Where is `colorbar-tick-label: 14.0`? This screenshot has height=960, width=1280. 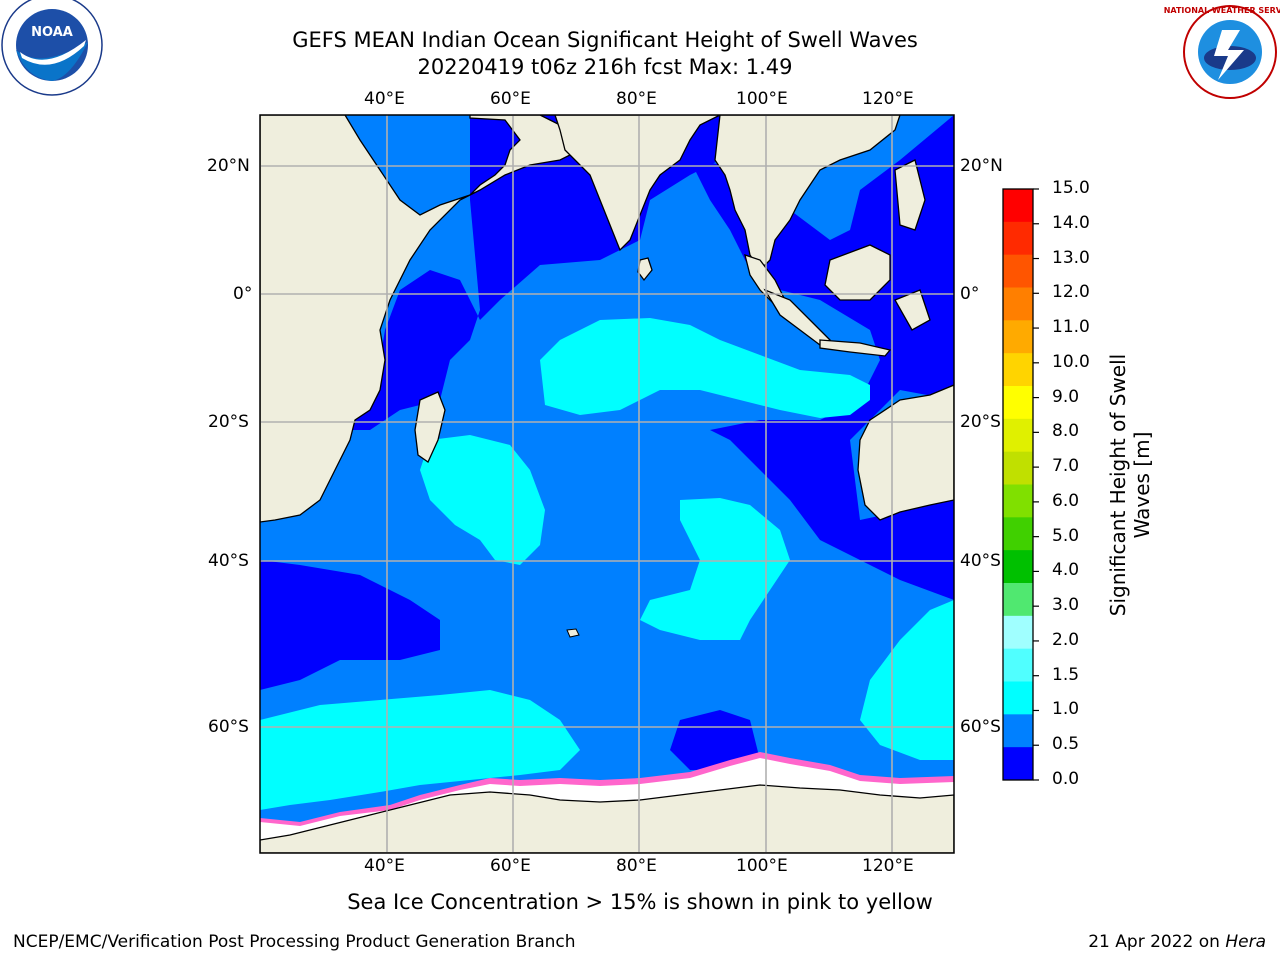 colorbar-tick-label: 14.0 is located at coordinates (1071, 222).